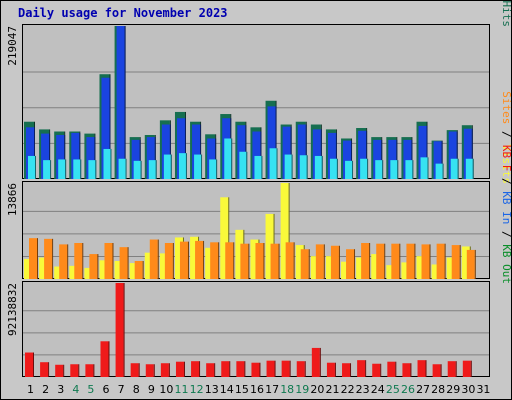  Describe the element at coordinates (229, 238) in the screenshot. I see `bar-visits-shadow` at that location.